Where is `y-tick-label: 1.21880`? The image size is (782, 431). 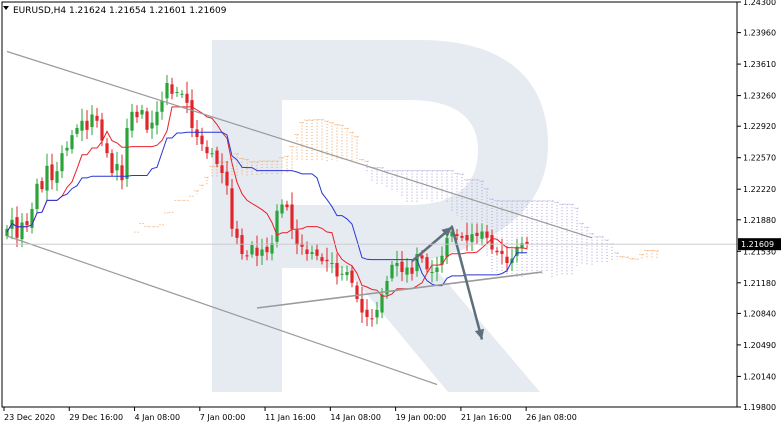 y-tick-label: 1.21880 is located at coordinates (759, 220).